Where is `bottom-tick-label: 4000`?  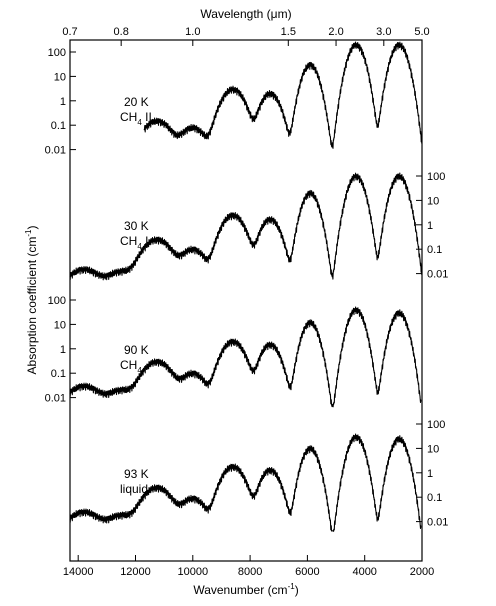
bottom-tick-label: 4000 is located at coordinates (364, 572).